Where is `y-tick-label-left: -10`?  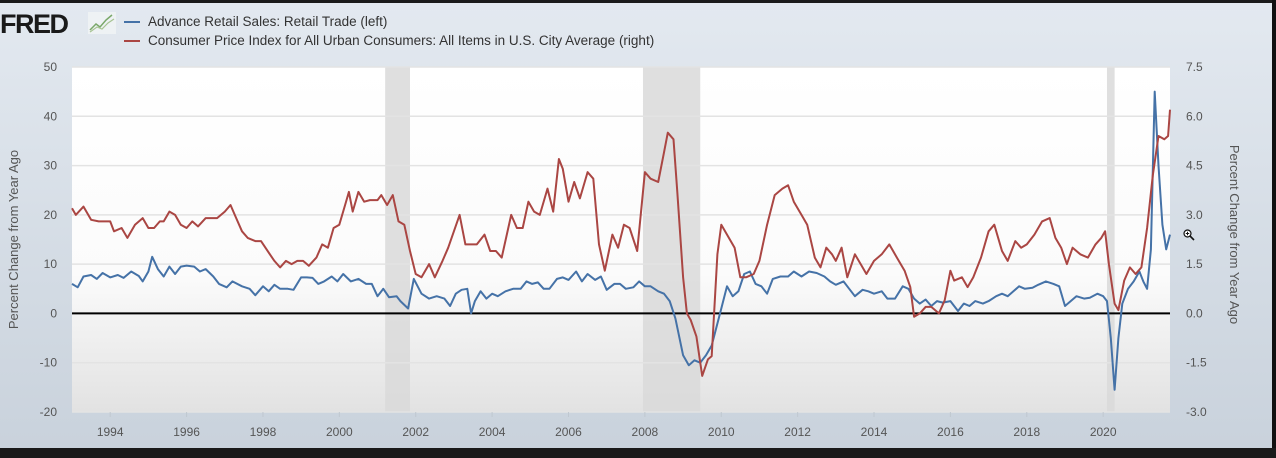 y-tick-label-left: -10 is located at coordinates (49, 363).